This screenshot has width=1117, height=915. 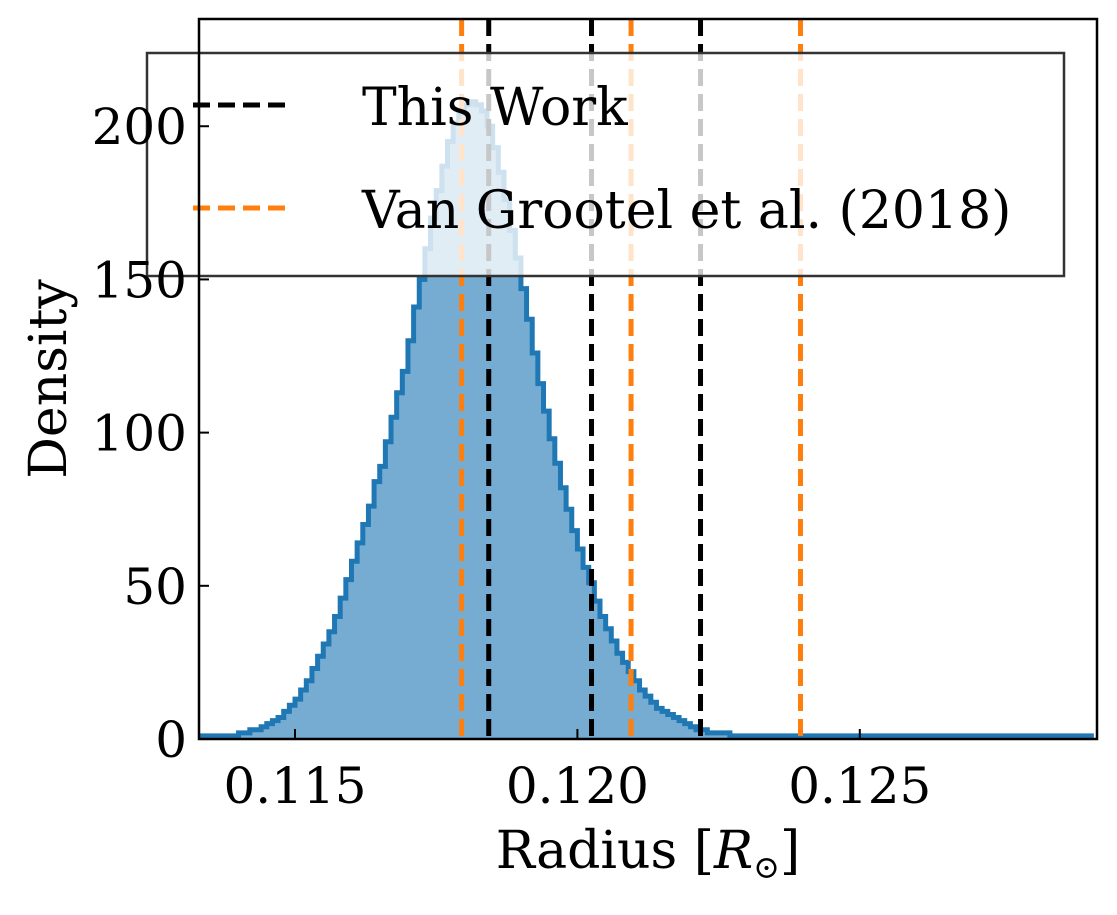 I want to click on y-tick-label: 0, so click(x=171, y=740).